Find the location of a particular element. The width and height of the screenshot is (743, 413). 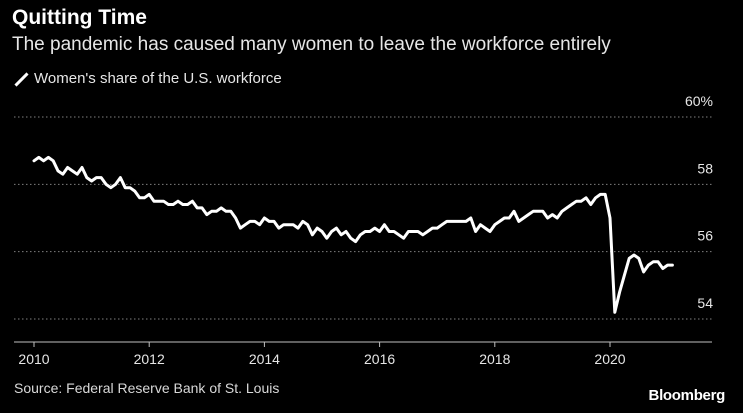

x-tick-label-2012: 2012 is located at coordinates (149, 359).